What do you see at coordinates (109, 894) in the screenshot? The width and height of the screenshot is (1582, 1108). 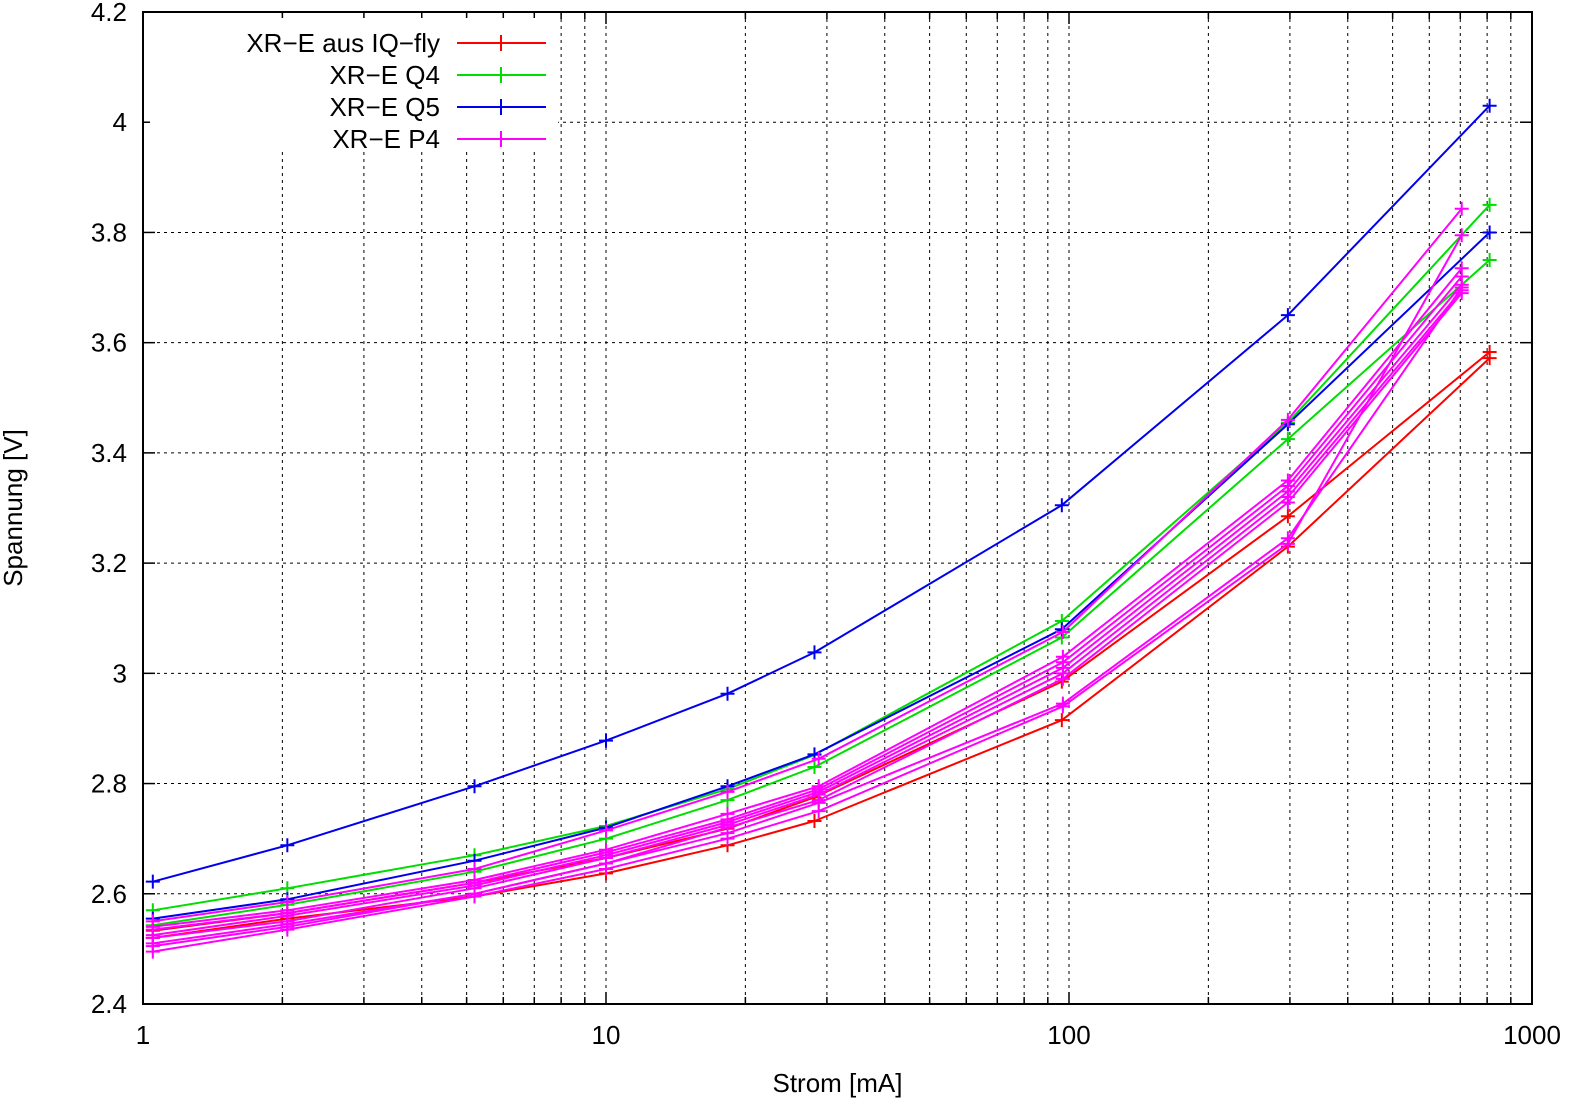 I see `y-tick-label: 2.6` at bounding box center [109, 894].